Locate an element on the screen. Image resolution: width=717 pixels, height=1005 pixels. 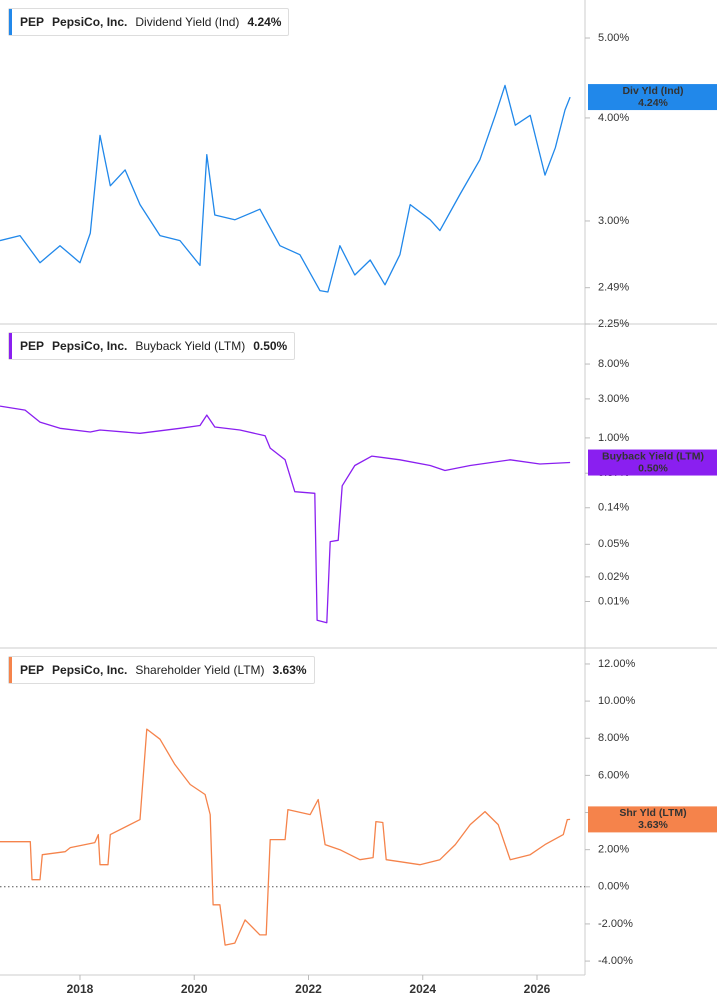
y-tick-label: 0.01% is located at coordinates (613, 601).